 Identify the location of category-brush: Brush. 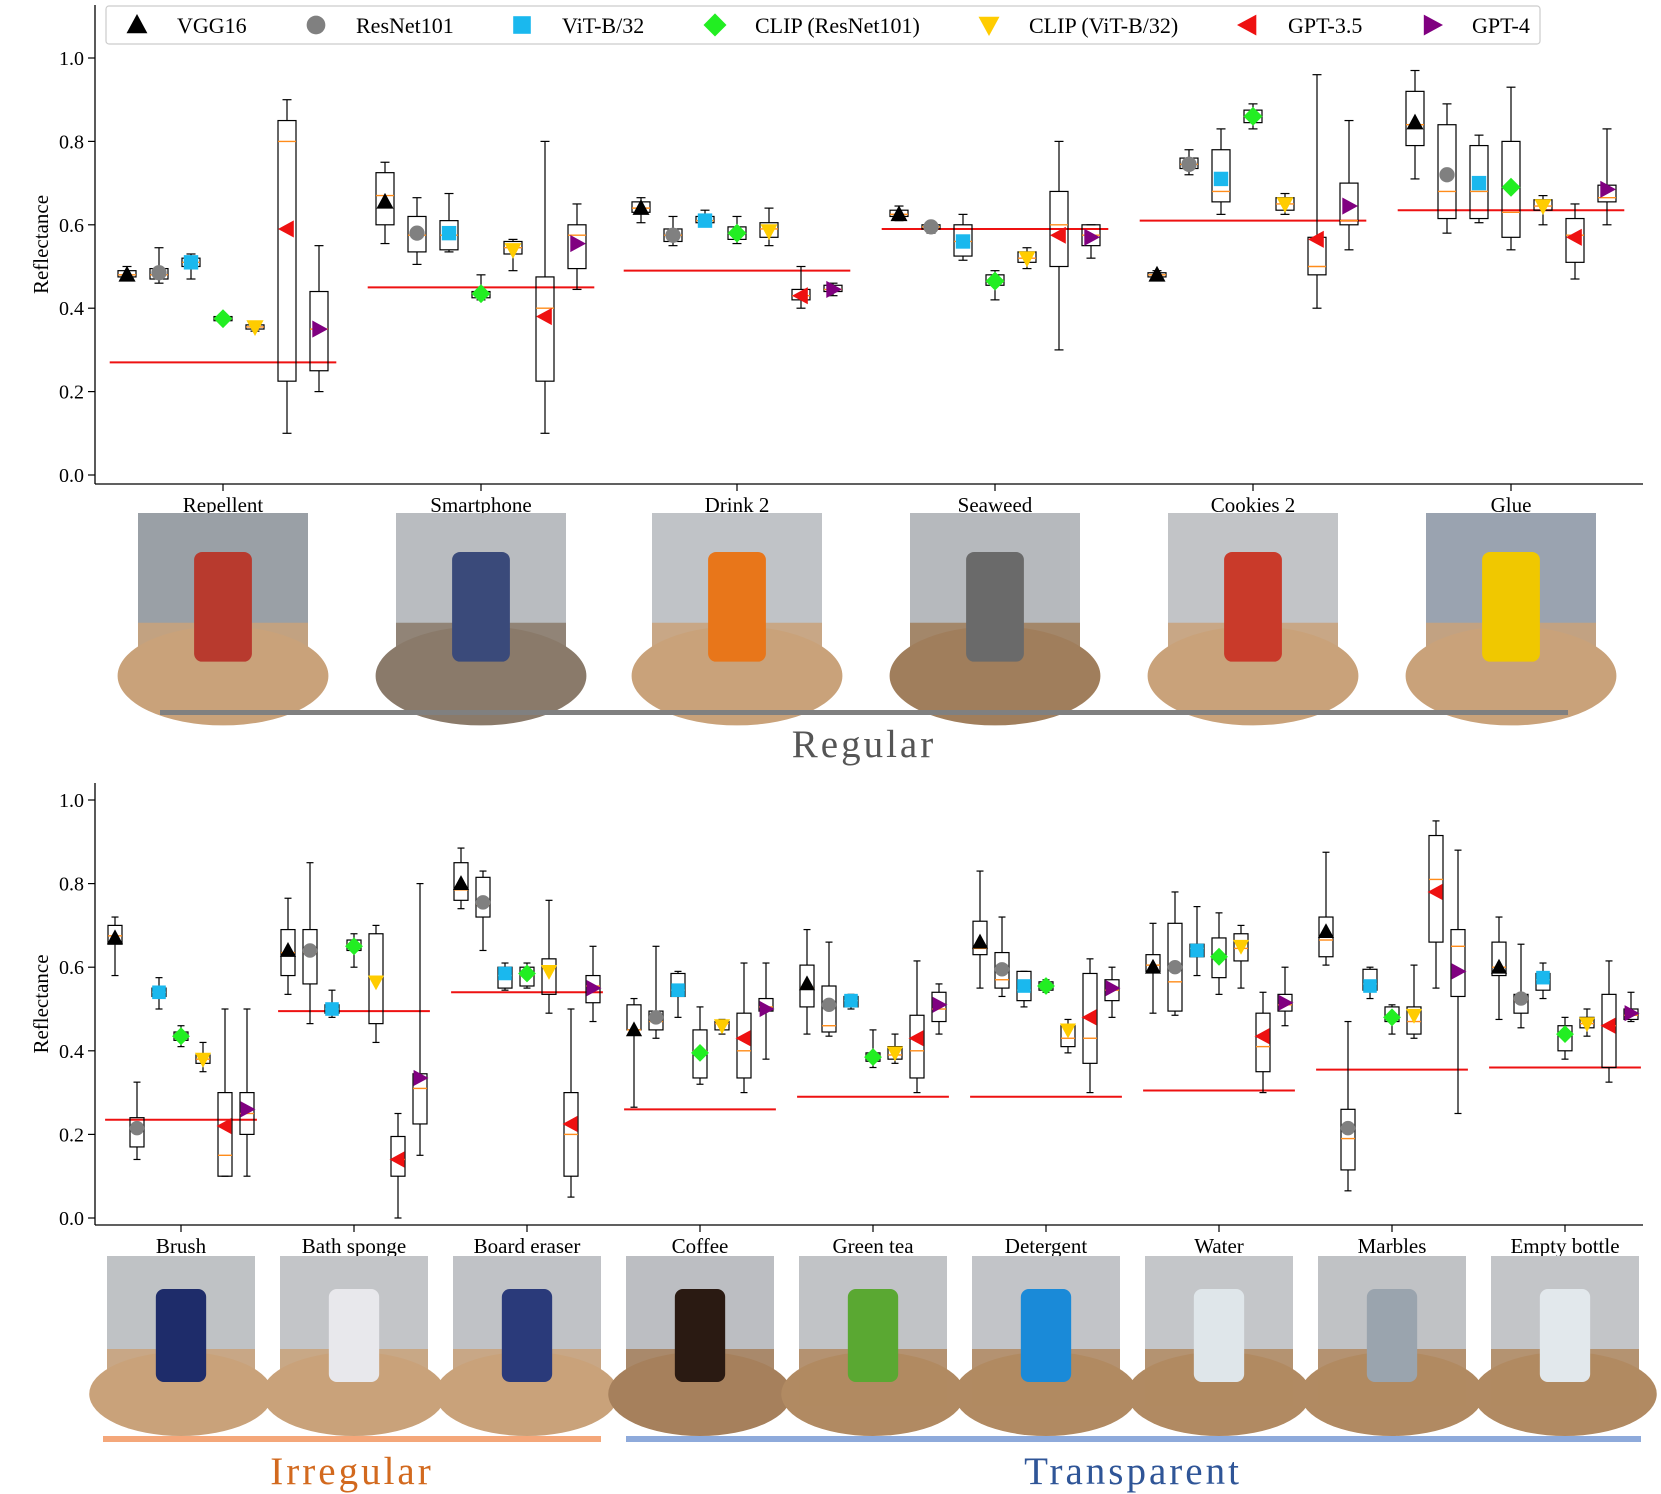
(181, 1087).